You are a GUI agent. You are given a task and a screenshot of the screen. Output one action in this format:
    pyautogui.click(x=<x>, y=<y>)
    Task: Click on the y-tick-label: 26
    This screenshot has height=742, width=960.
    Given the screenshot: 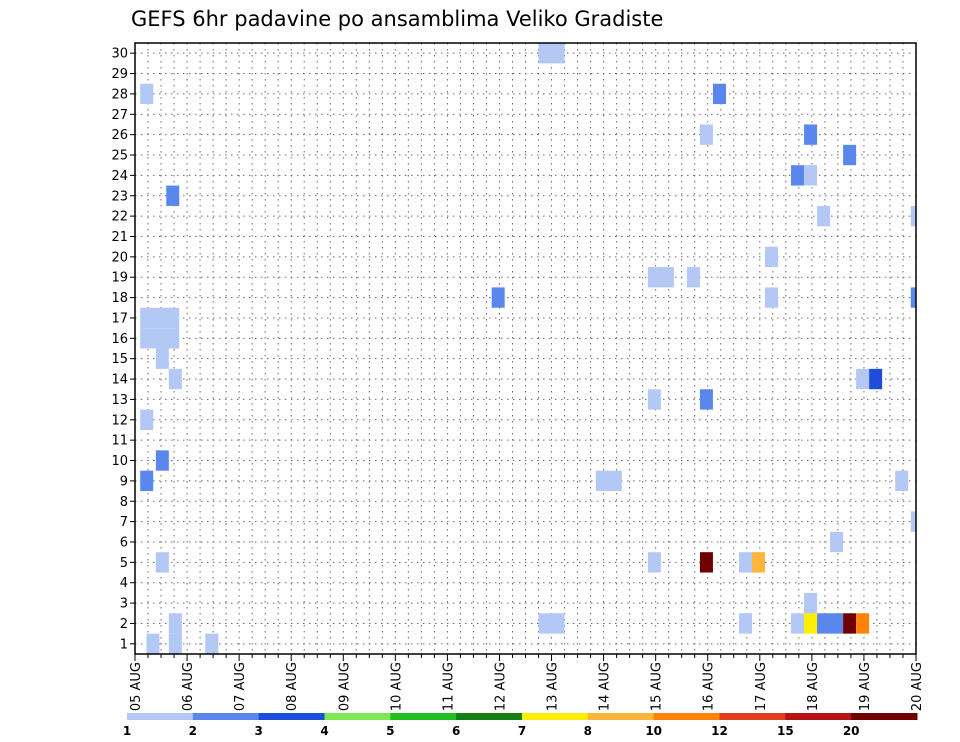 What is the action you would take?
    pyautogui.click(x=119, y=135)
    